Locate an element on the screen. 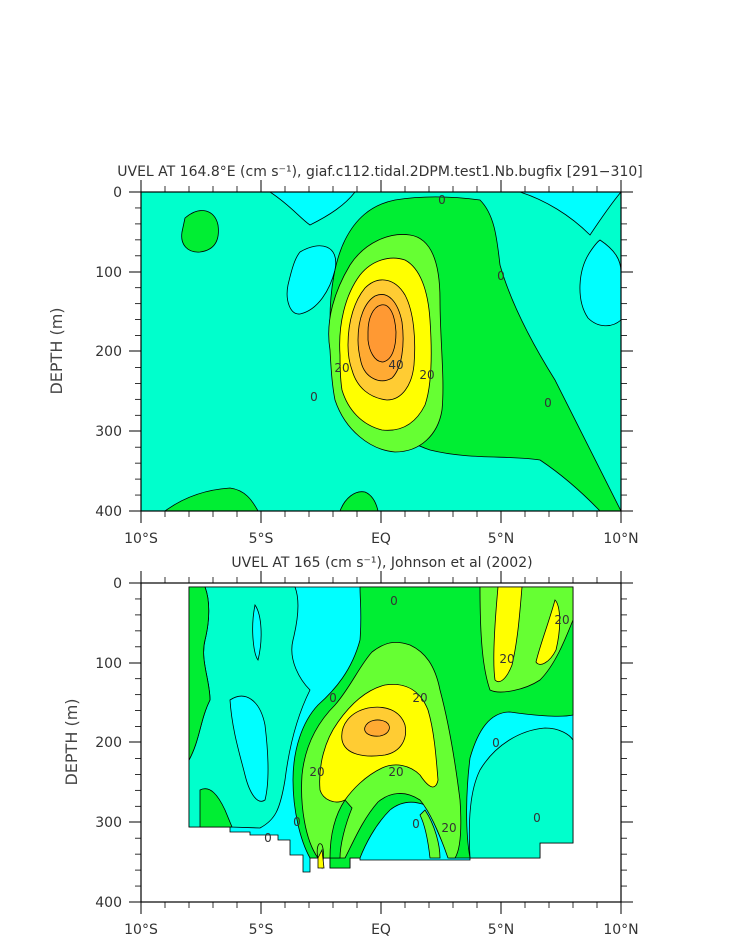 The width and height of the screenshot is (733, 945). contour-label: 40 is located at coordinates (395, 365).